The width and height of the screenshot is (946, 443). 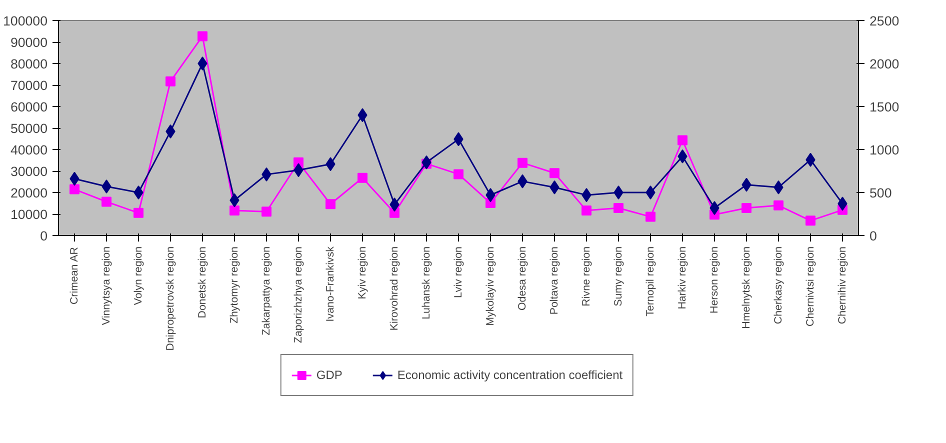 I want to click on y-tick-label: 10000, so click(x=29, y=214).